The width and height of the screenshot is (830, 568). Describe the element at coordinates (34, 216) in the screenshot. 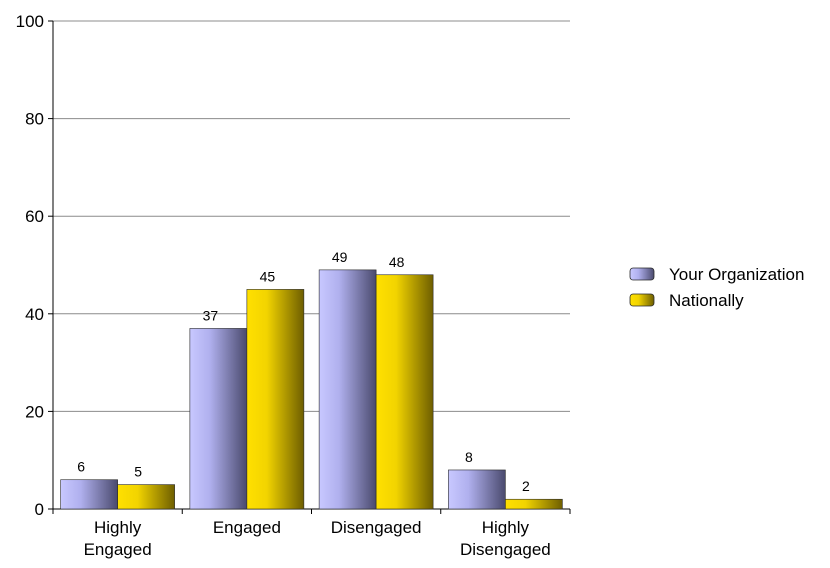

I see `y-tick-label: 60` at that location.